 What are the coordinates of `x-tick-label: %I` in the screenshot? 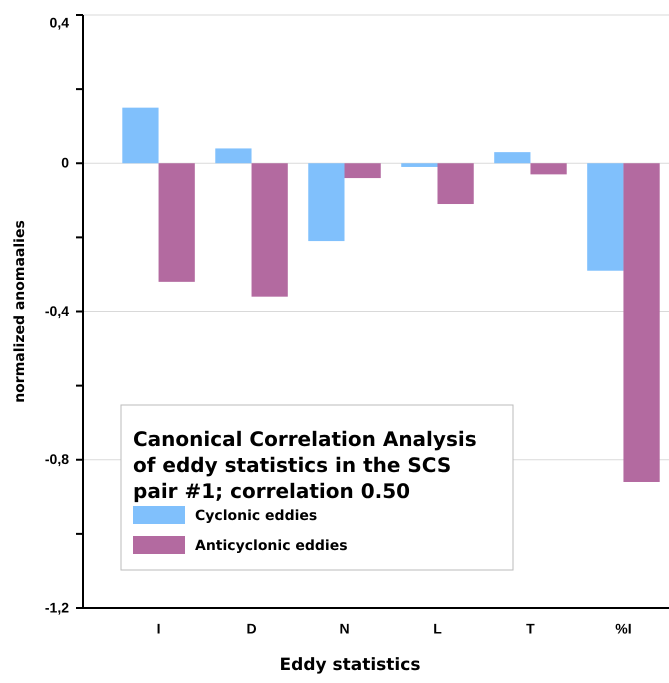 It's located at (623, 628).